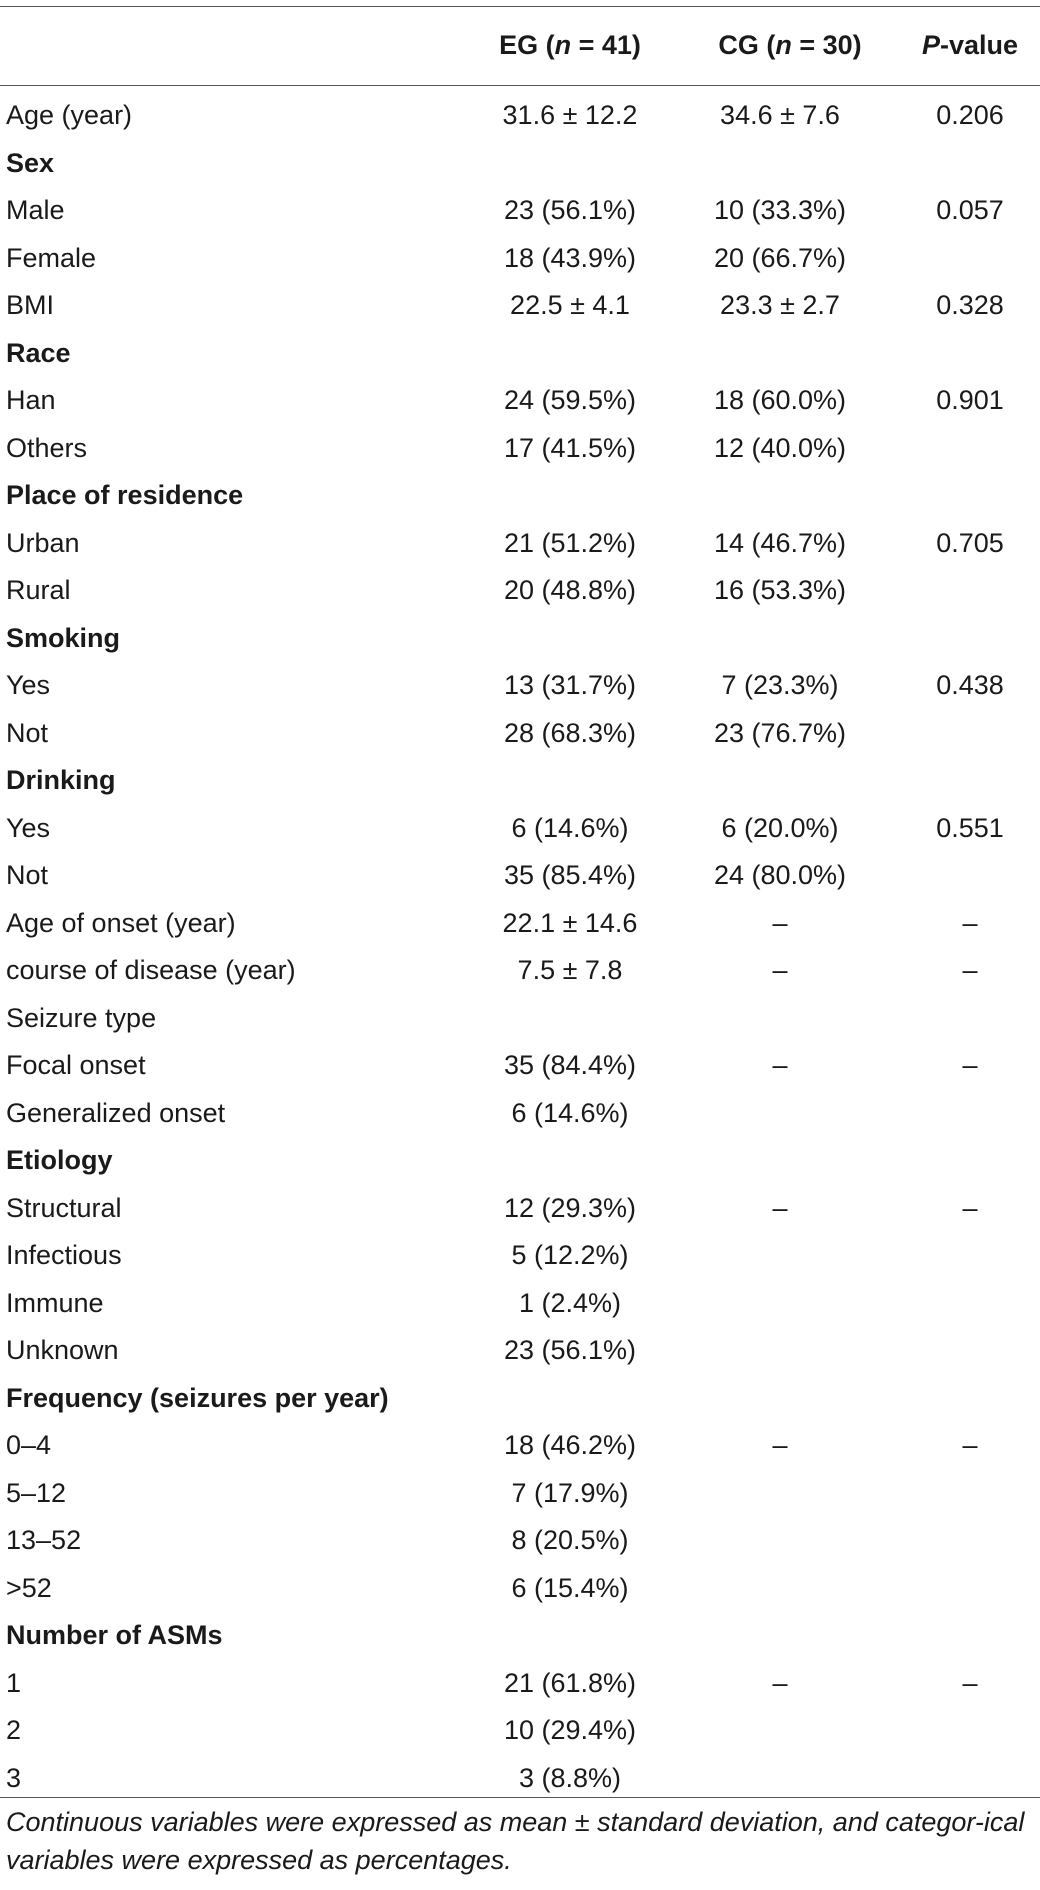 The height and width of the screenshot is (1890, 1040). I want to click on row-eg-value: 21 (51.2%), so click(570, 542).